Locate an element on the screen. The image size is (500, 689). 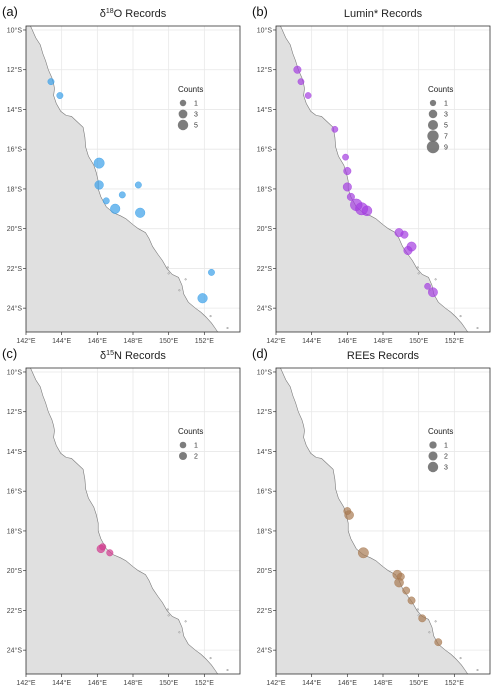
y-tick-label: 24°S is located at coordinates (265, 651).